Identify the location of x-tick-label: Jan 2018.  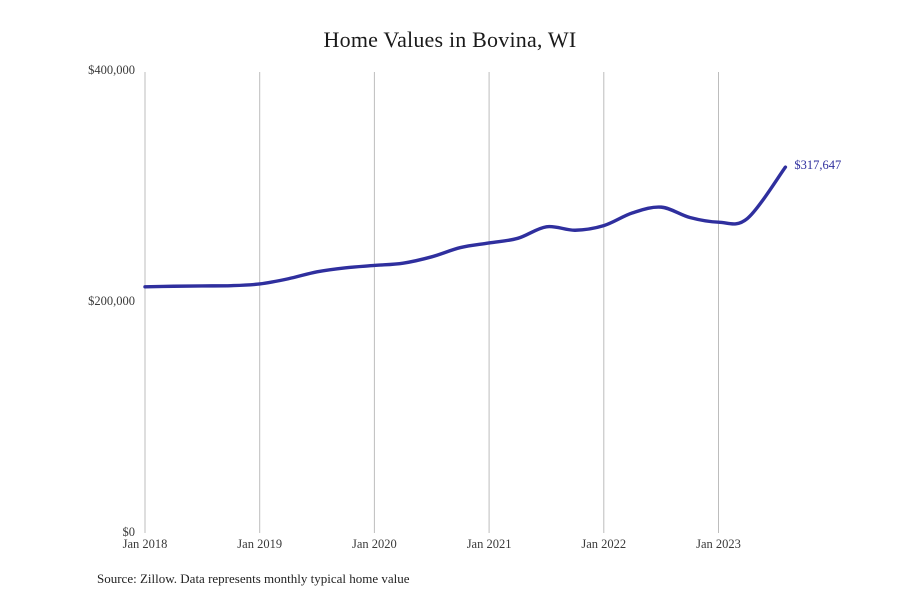
(145, 544).